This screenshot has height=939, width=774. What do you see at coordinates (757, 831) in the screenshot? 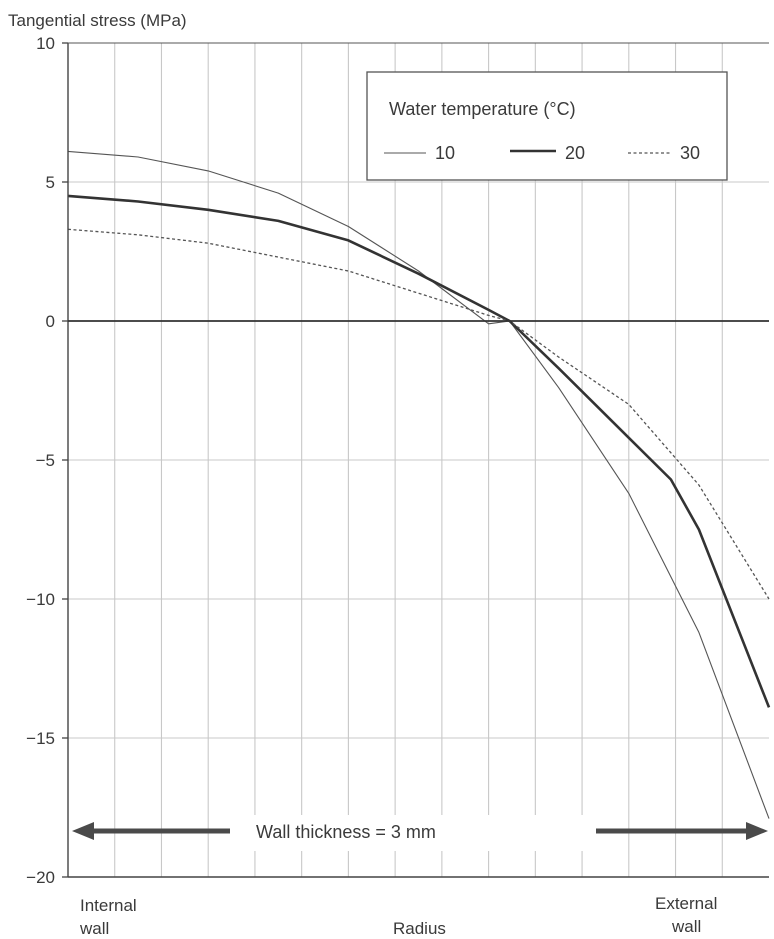
I see `right-arrow-head` at bounding box center [757, 831].